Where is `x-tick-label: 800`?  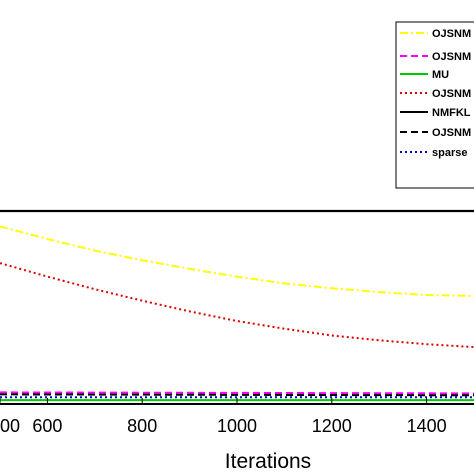 x-tick-label: 800 is located at coordinates (142, 426).